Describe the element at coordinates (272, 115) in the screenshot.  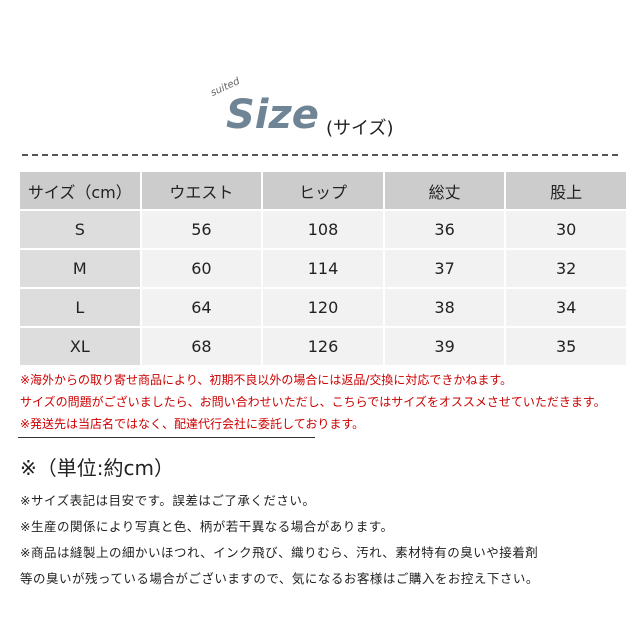
I see `title: Size` at that location.